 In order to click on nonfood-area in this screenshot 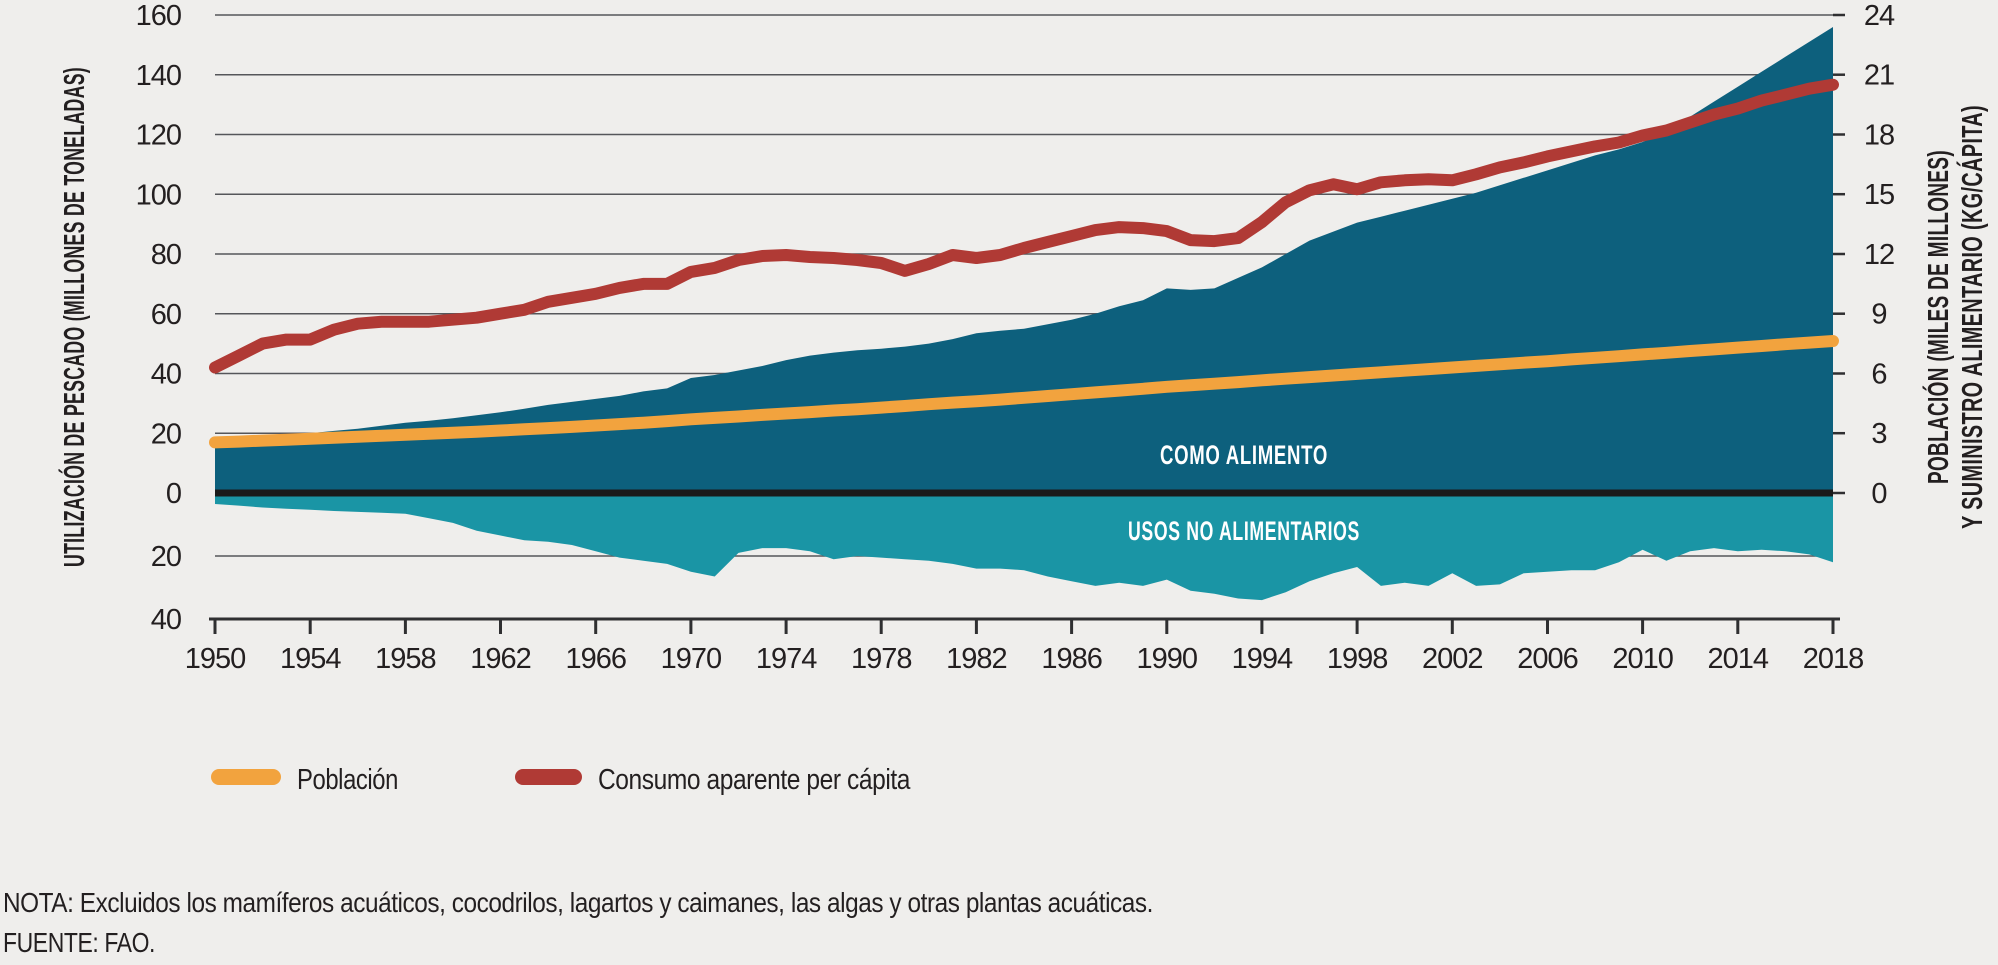, I will do `click(1024, 547)`.